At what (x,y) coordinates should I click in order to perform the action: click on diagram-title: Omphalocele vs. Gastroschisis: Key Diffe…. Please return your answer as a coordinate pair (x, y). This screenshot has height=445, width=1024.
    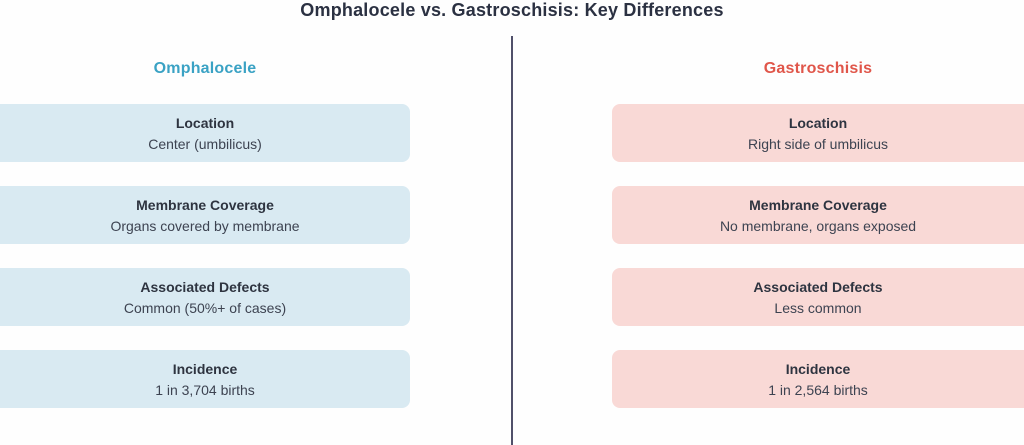
    Looking at the image, I should click on (512, 10).